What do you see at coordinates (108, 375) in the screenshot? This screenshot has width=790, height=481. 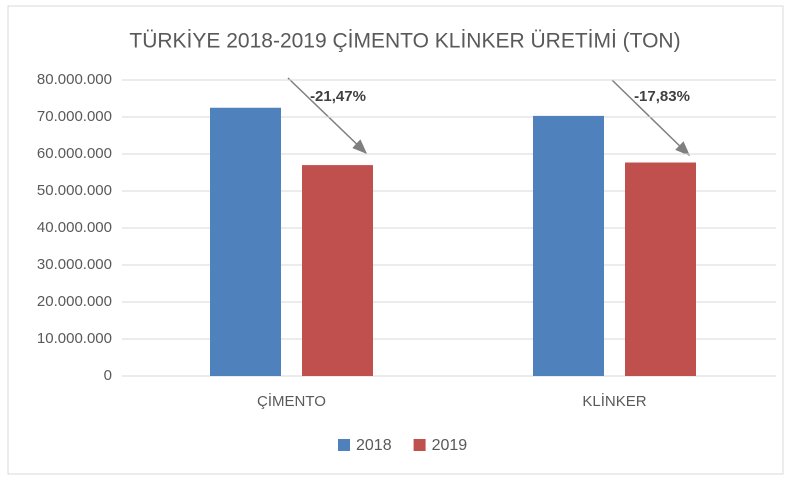 I see `y-tick-label: 0` at bounding box center [108, 375].